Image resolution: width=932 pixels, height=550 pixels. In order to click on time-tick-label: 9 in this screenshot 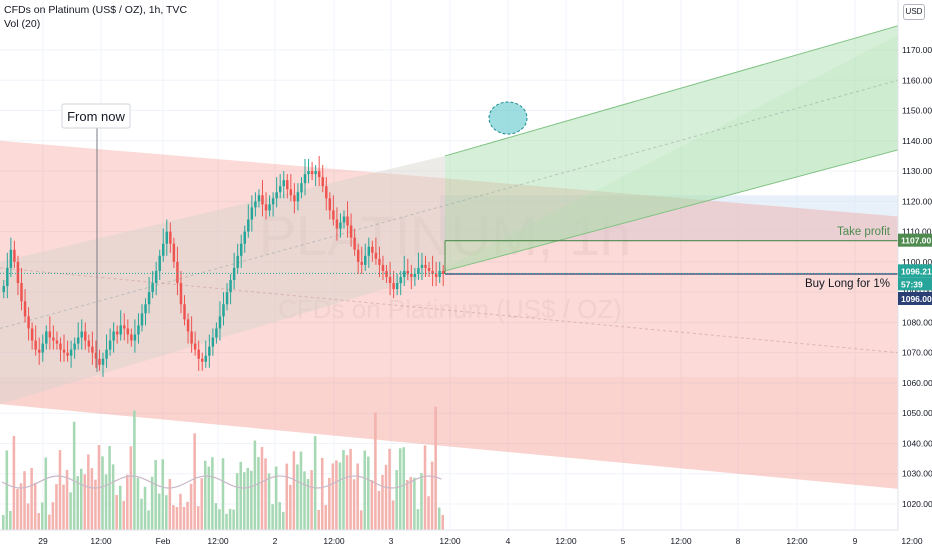, I will do `click(855, 541)`.